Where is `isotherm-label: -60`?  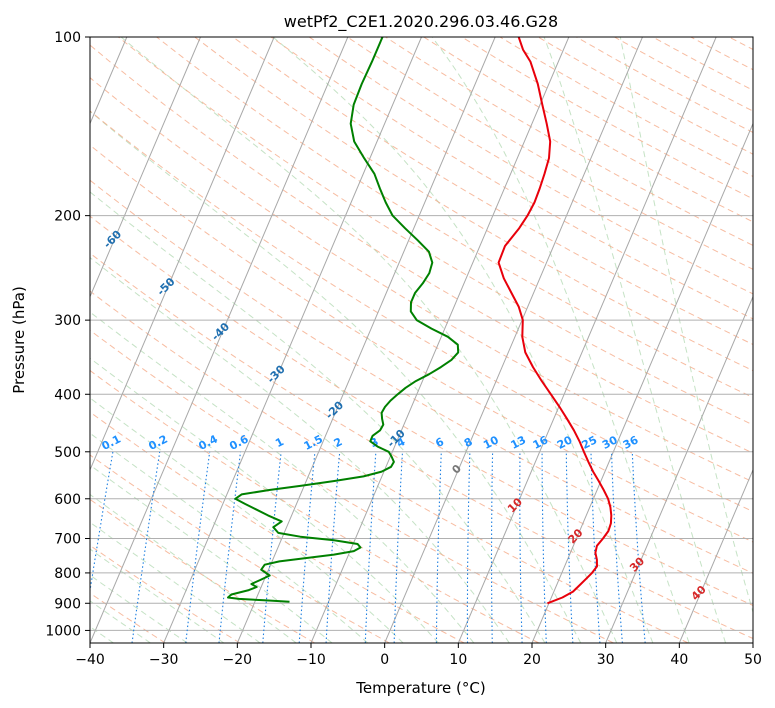
isotherm-label: -60 is located at coordinates (112, 239).